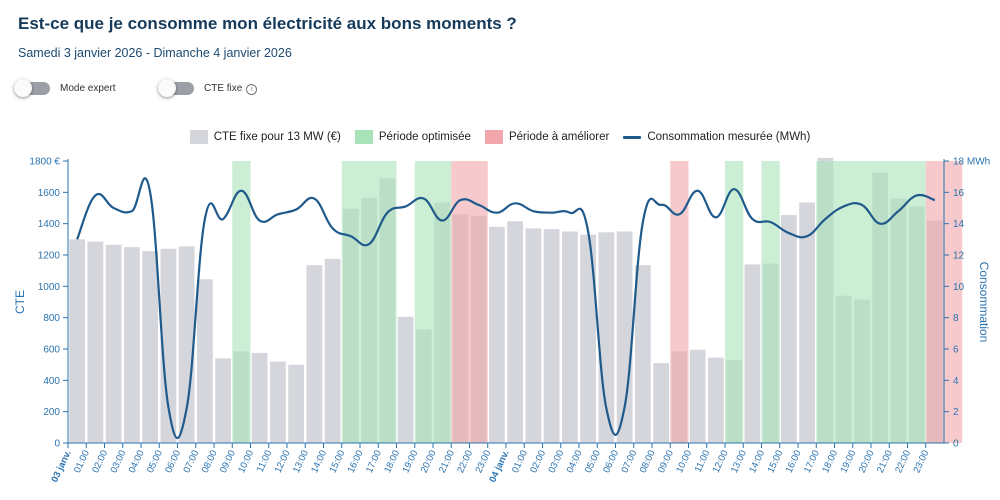 This screenshot has width=1000, height=500. Describe the element at coordinates (51, 412) in the screenshot. I see `left-tick-label: 200` at that location.